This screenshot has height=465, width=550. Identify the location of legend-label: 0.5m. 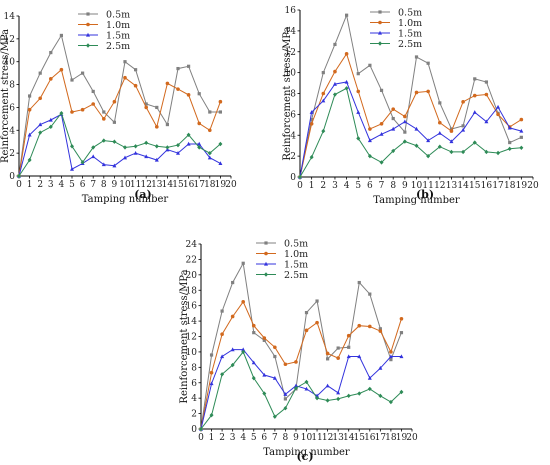
(410, 13).